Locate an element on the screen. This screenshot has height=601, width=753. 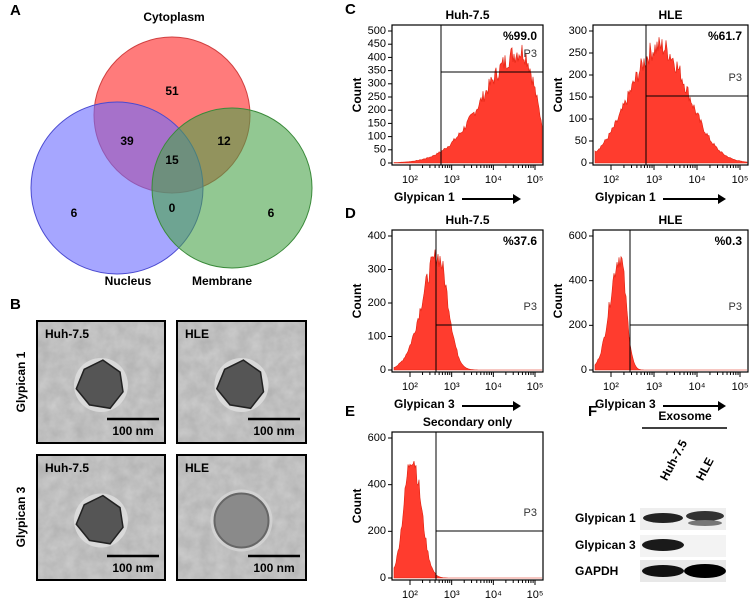
percent-label: %61.7 is located at coordinates (725, 36).